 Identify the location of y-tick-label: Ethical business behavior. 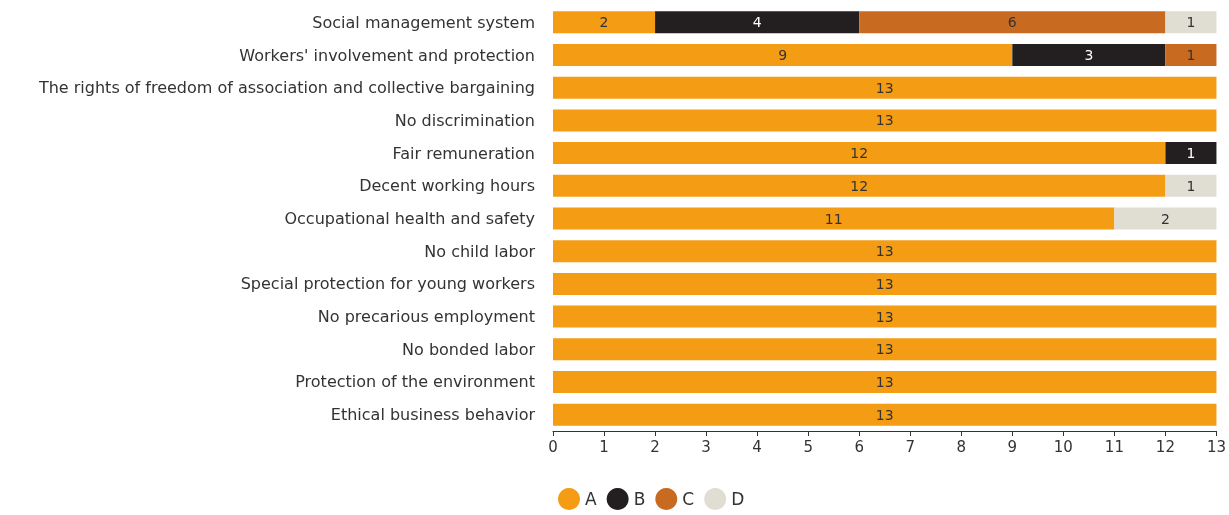
(433, 415).